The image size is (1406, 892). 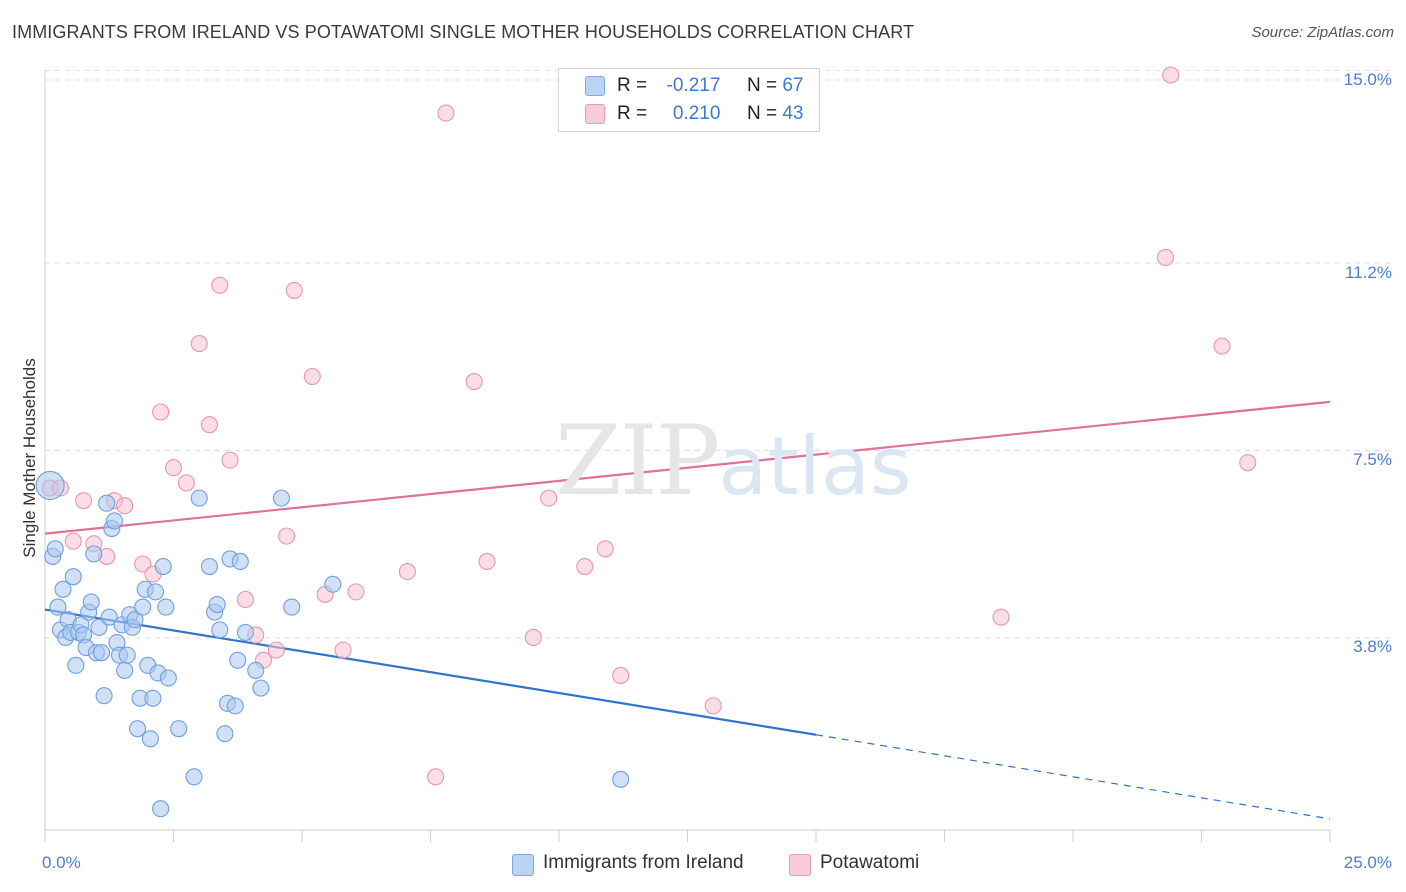 I want to click on stats-row-ireland: R = -0.217 N = 67, so click(x=710, y=87).